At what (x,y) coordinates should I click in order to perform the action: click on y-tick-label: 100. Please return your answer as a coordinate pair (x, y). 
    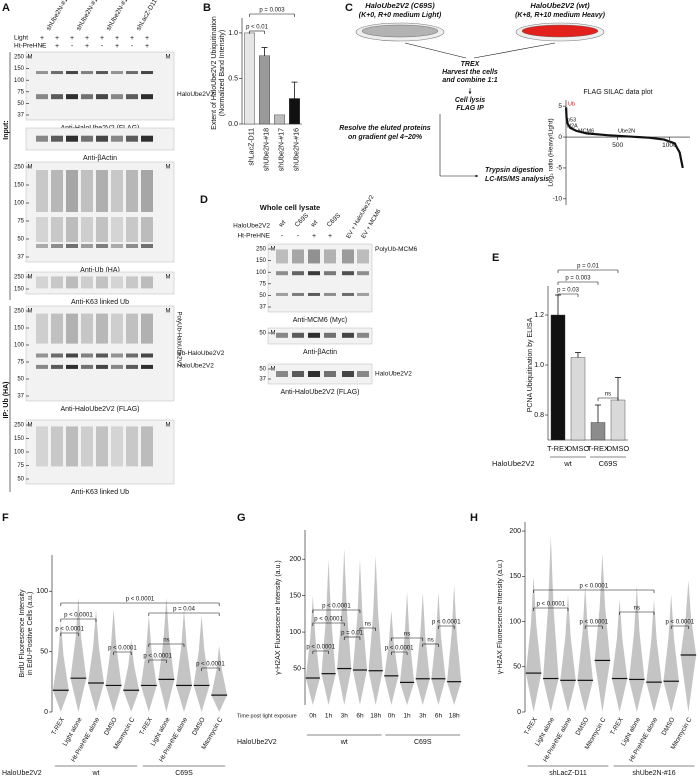
    Looking at the image, I should click on (295, 632).